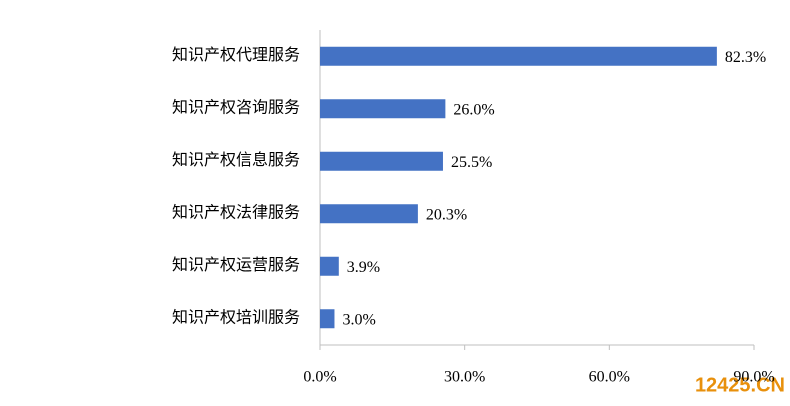  I want to click on y-tick-label: 知识产权信息服务, so click(236, 160).